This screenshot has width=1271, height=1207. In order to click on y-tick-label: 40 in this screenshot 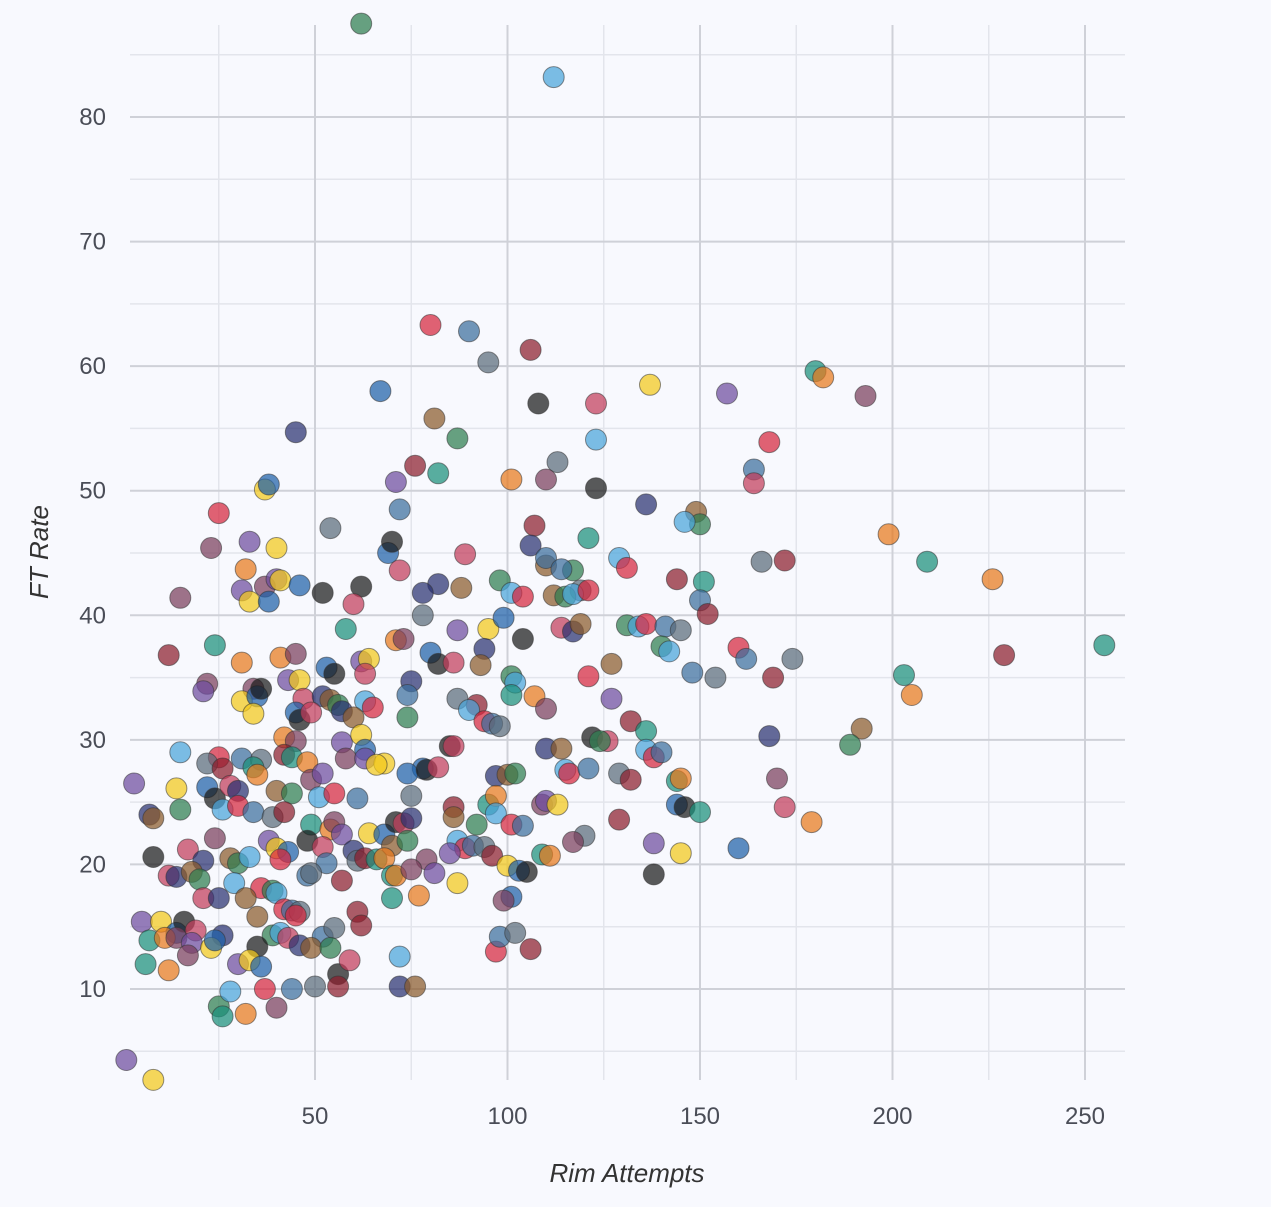, I will do `click(92, 615)`.